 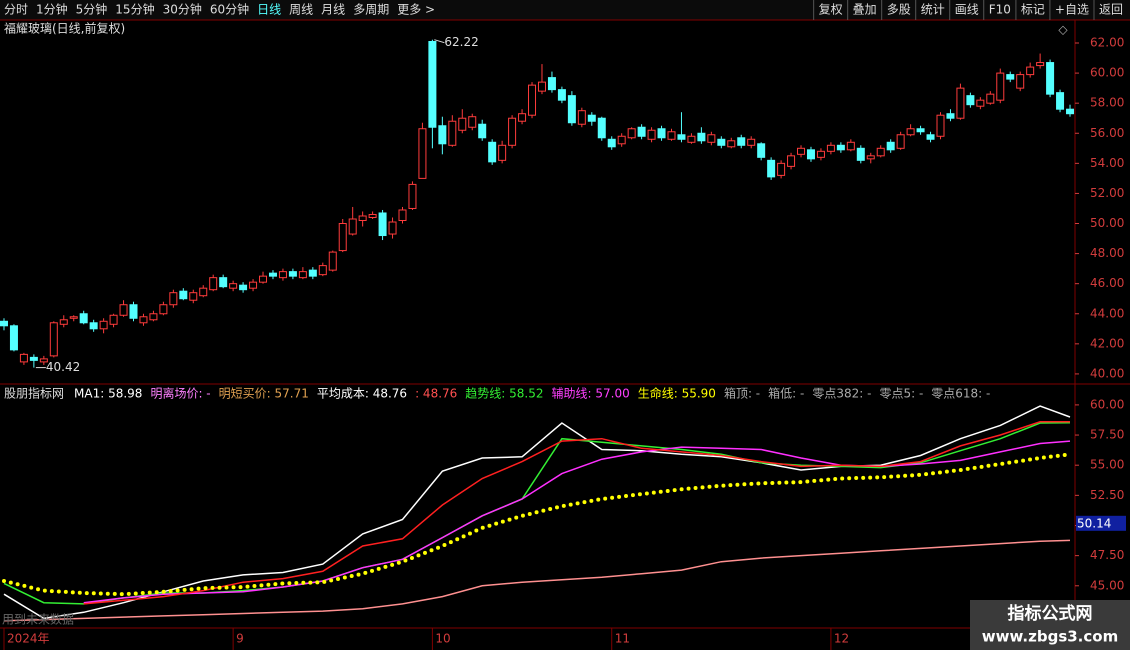 What do you see at coordinates (1107, 465) in the screenshot?
I see `y-tick-label: 55.00` at bounding box center [1107, 465].